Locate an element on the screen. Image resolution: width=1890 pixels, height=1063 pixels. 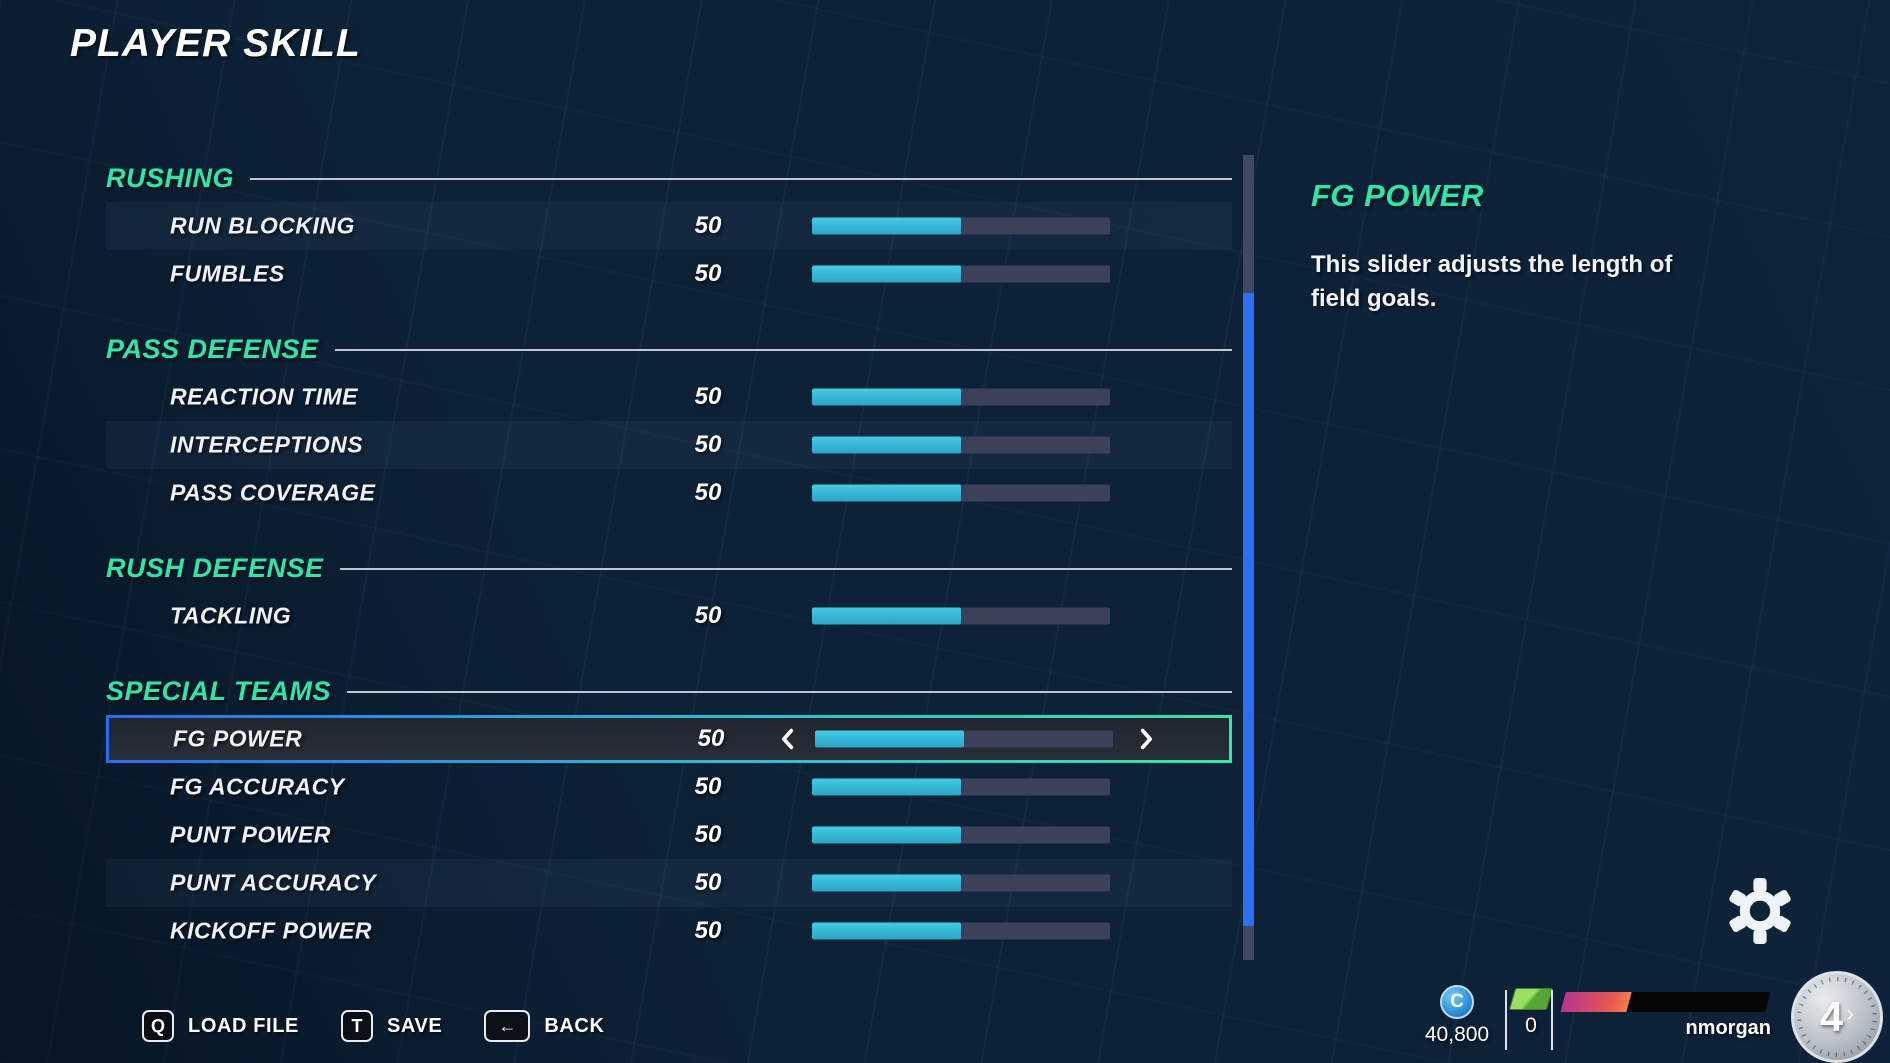
username: nmorgan is located at coordinates (1728, 1028).